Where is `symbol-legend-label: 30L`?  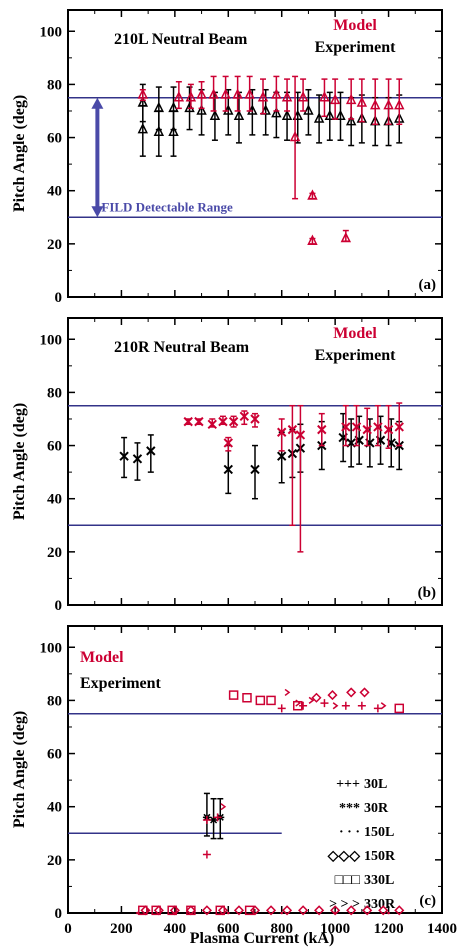 symbol-legend-label: 30L is located at coordinates (375, 784).